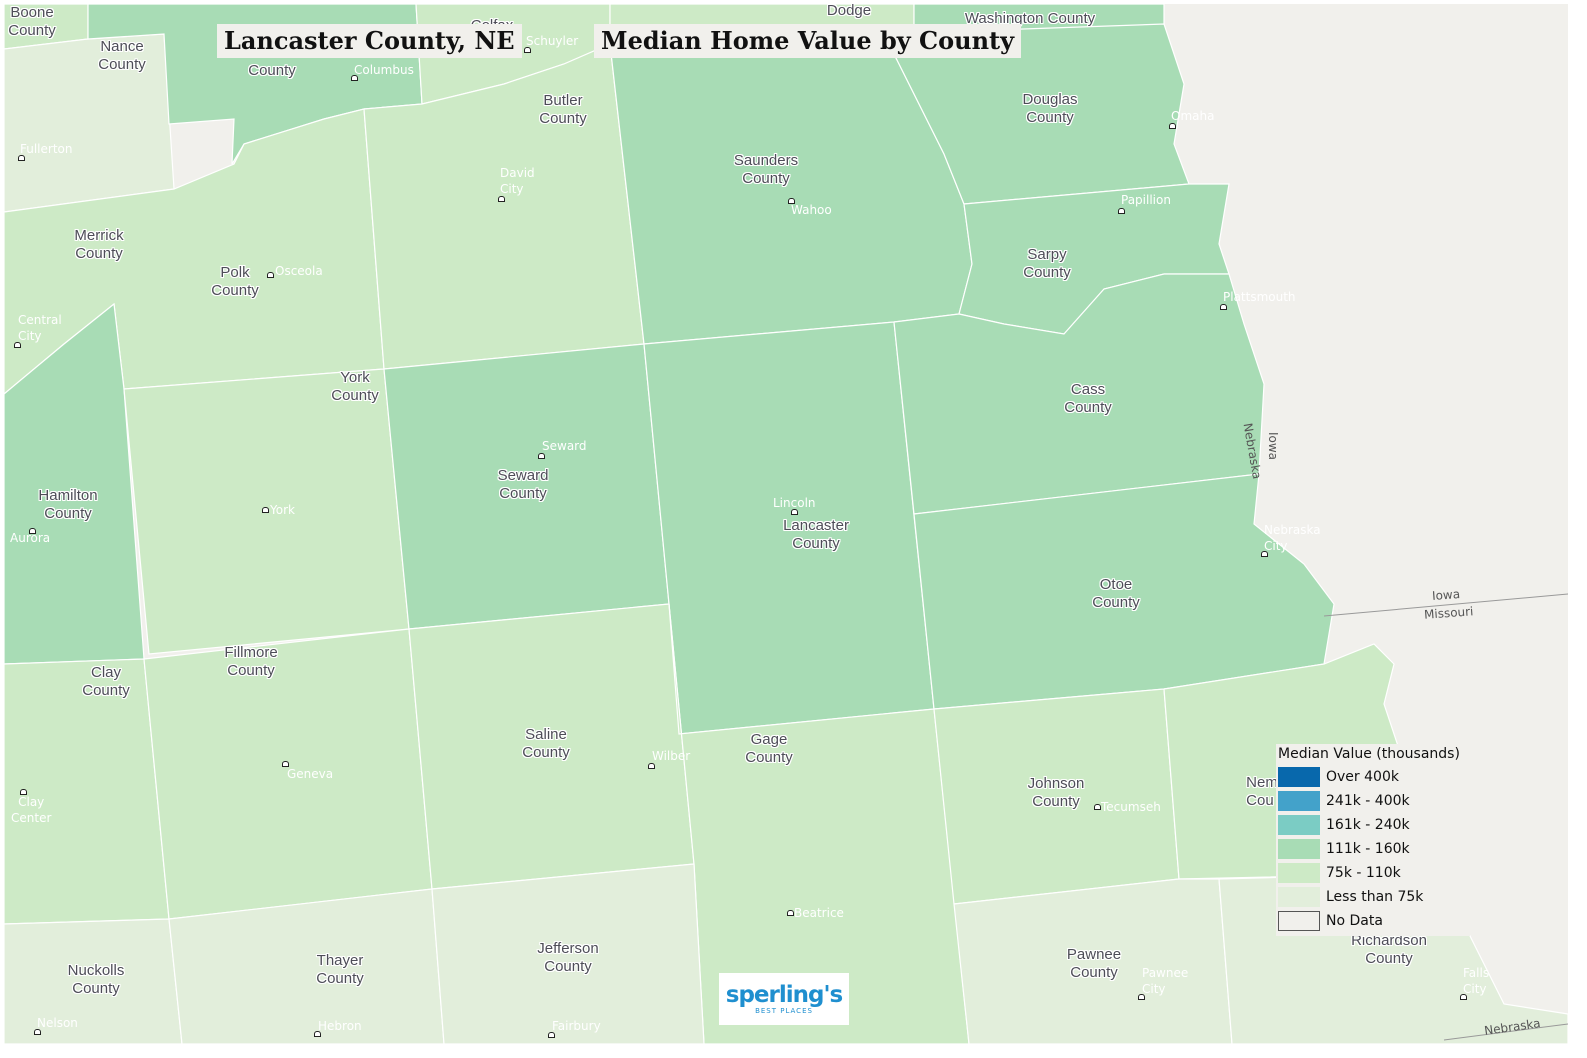 The height and width of the screenshot is (1058, 1587). I want to click on legend-item-over-400k: Over 400k, so click(1338, 777).